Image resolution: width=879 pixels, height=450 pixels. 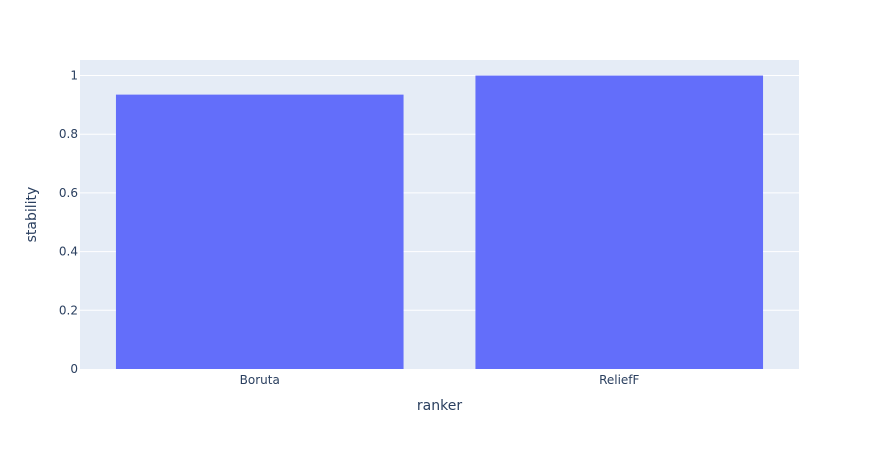 What do you see at coordinates (68, 252) in the screenshot?
I see `y-tick-label: 0.4` at bounding box center [68, 252].